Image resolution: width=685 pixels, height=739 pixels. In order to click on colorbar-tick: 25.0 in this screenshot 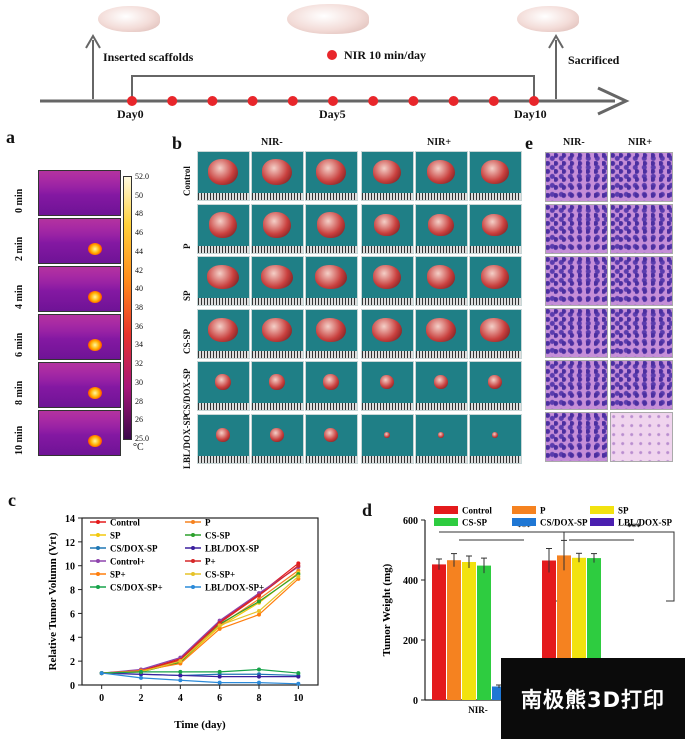, I will do `click(142, 438)`.